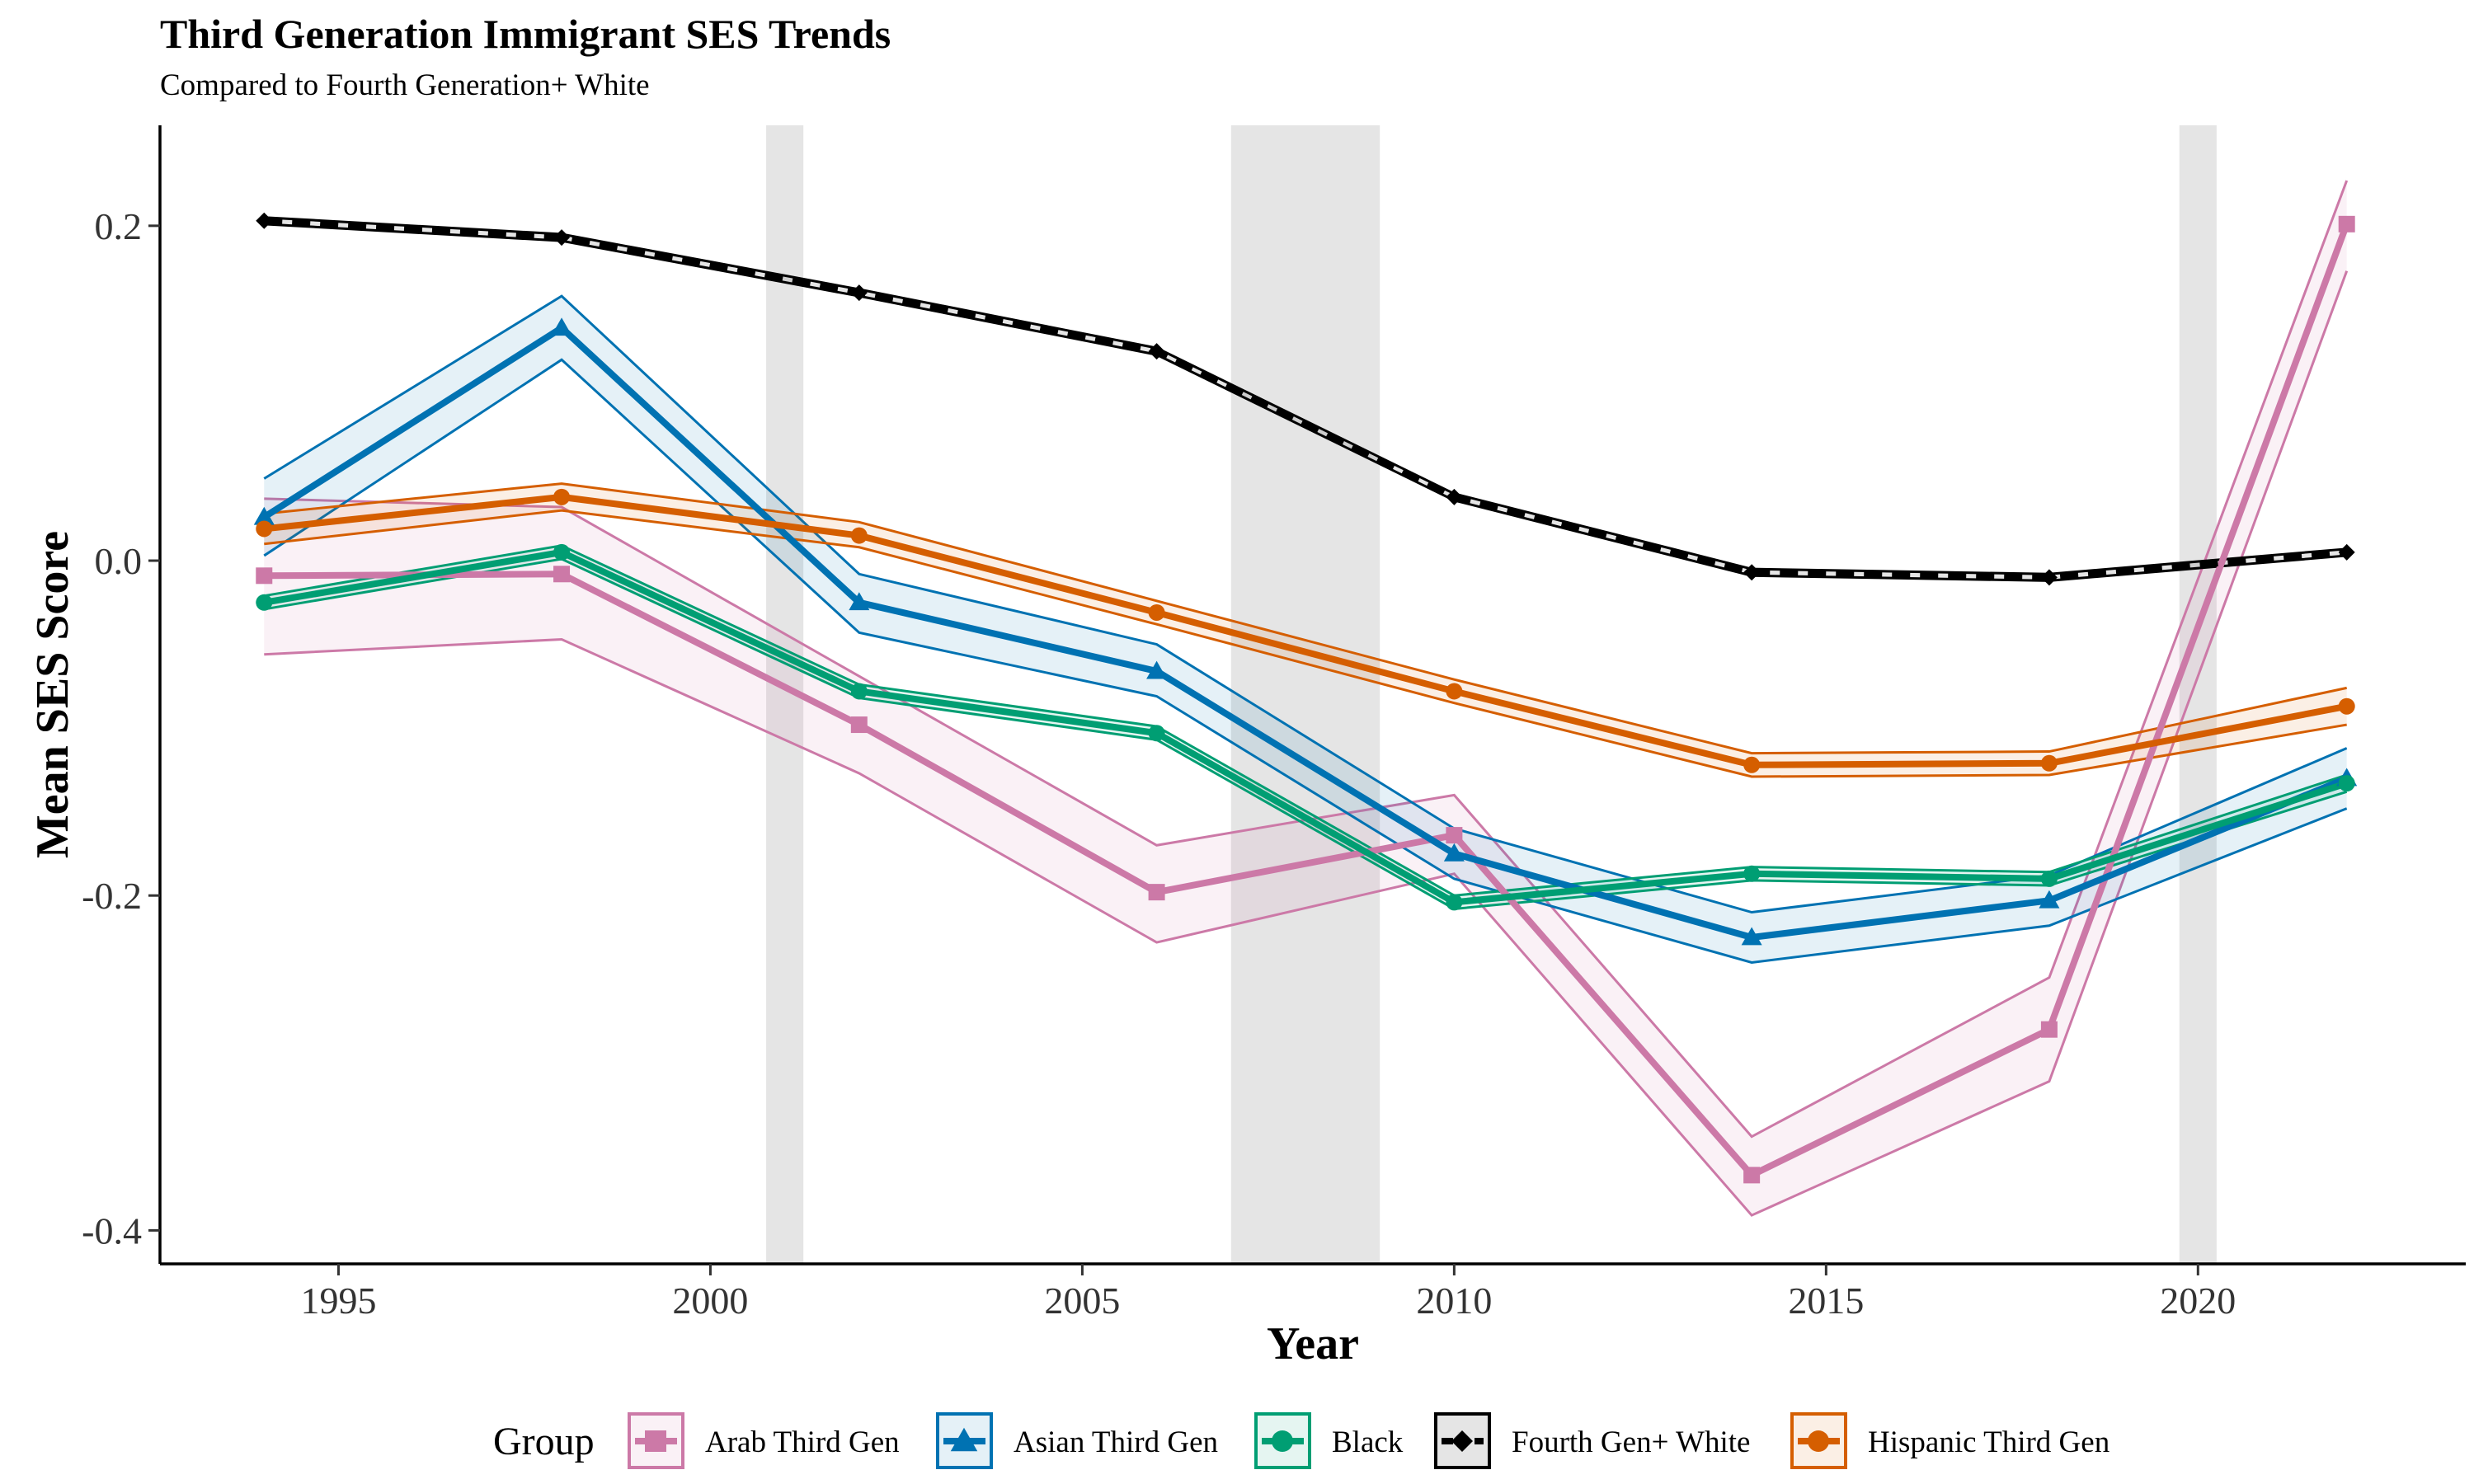 Image resolution: width=2474 pixels, height=1484 pixels. I want to click on legend-marker-arab-third-gen, so click(655, 1441).